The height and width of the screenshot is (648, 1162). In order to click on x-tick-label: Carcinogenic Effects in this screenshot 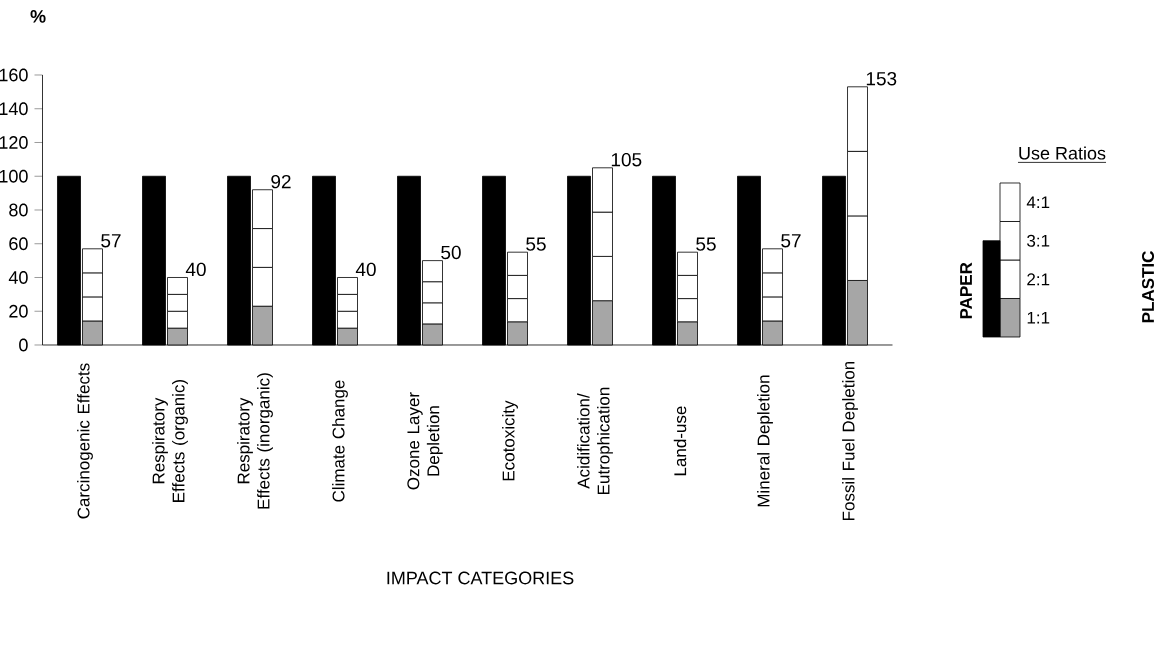, I will do `click(85, 441)`.